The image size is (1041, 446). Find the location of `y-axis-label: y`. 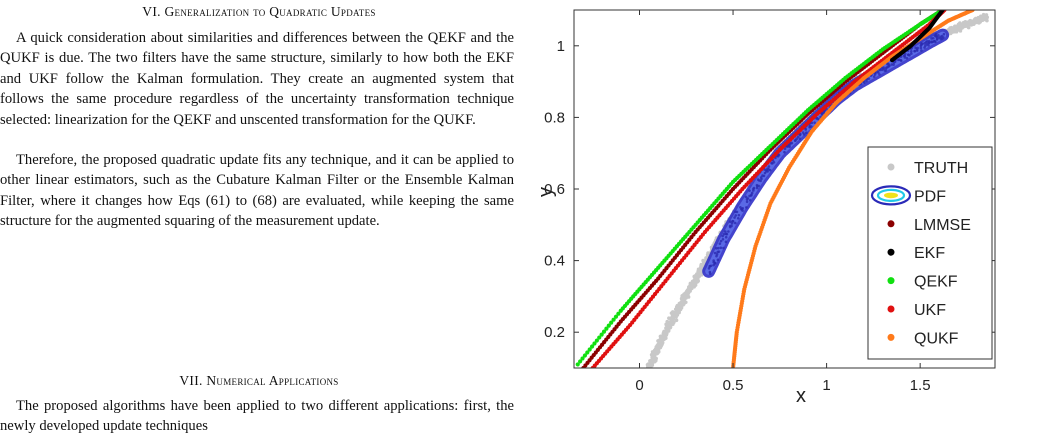

y-axis-label: y is located at coordinates (546, 192).